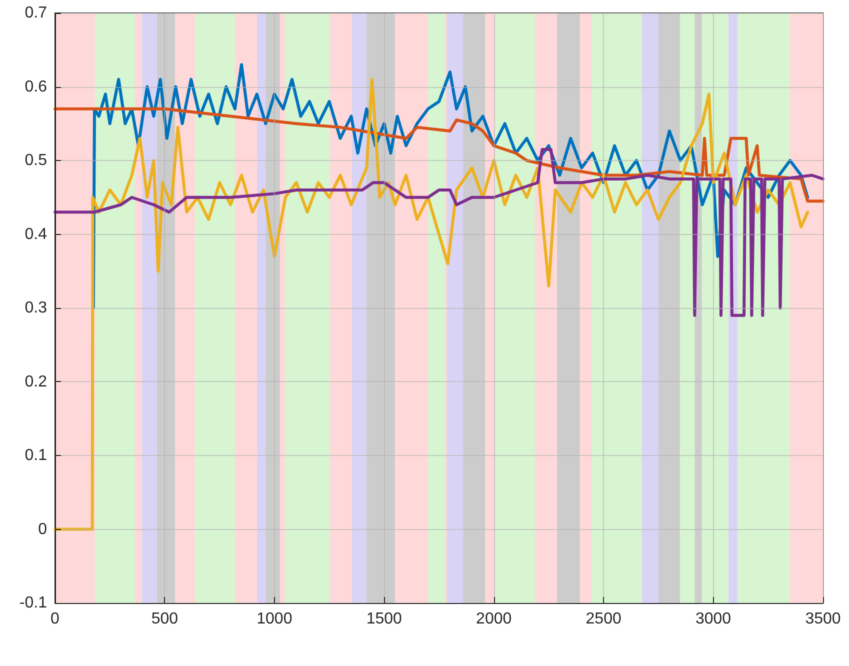 The height and width of the screenshot is (666, 849). Describe the element at coordinates (36, 234) in the screenshot. I see `y-tick-label: 0.4` at that location.